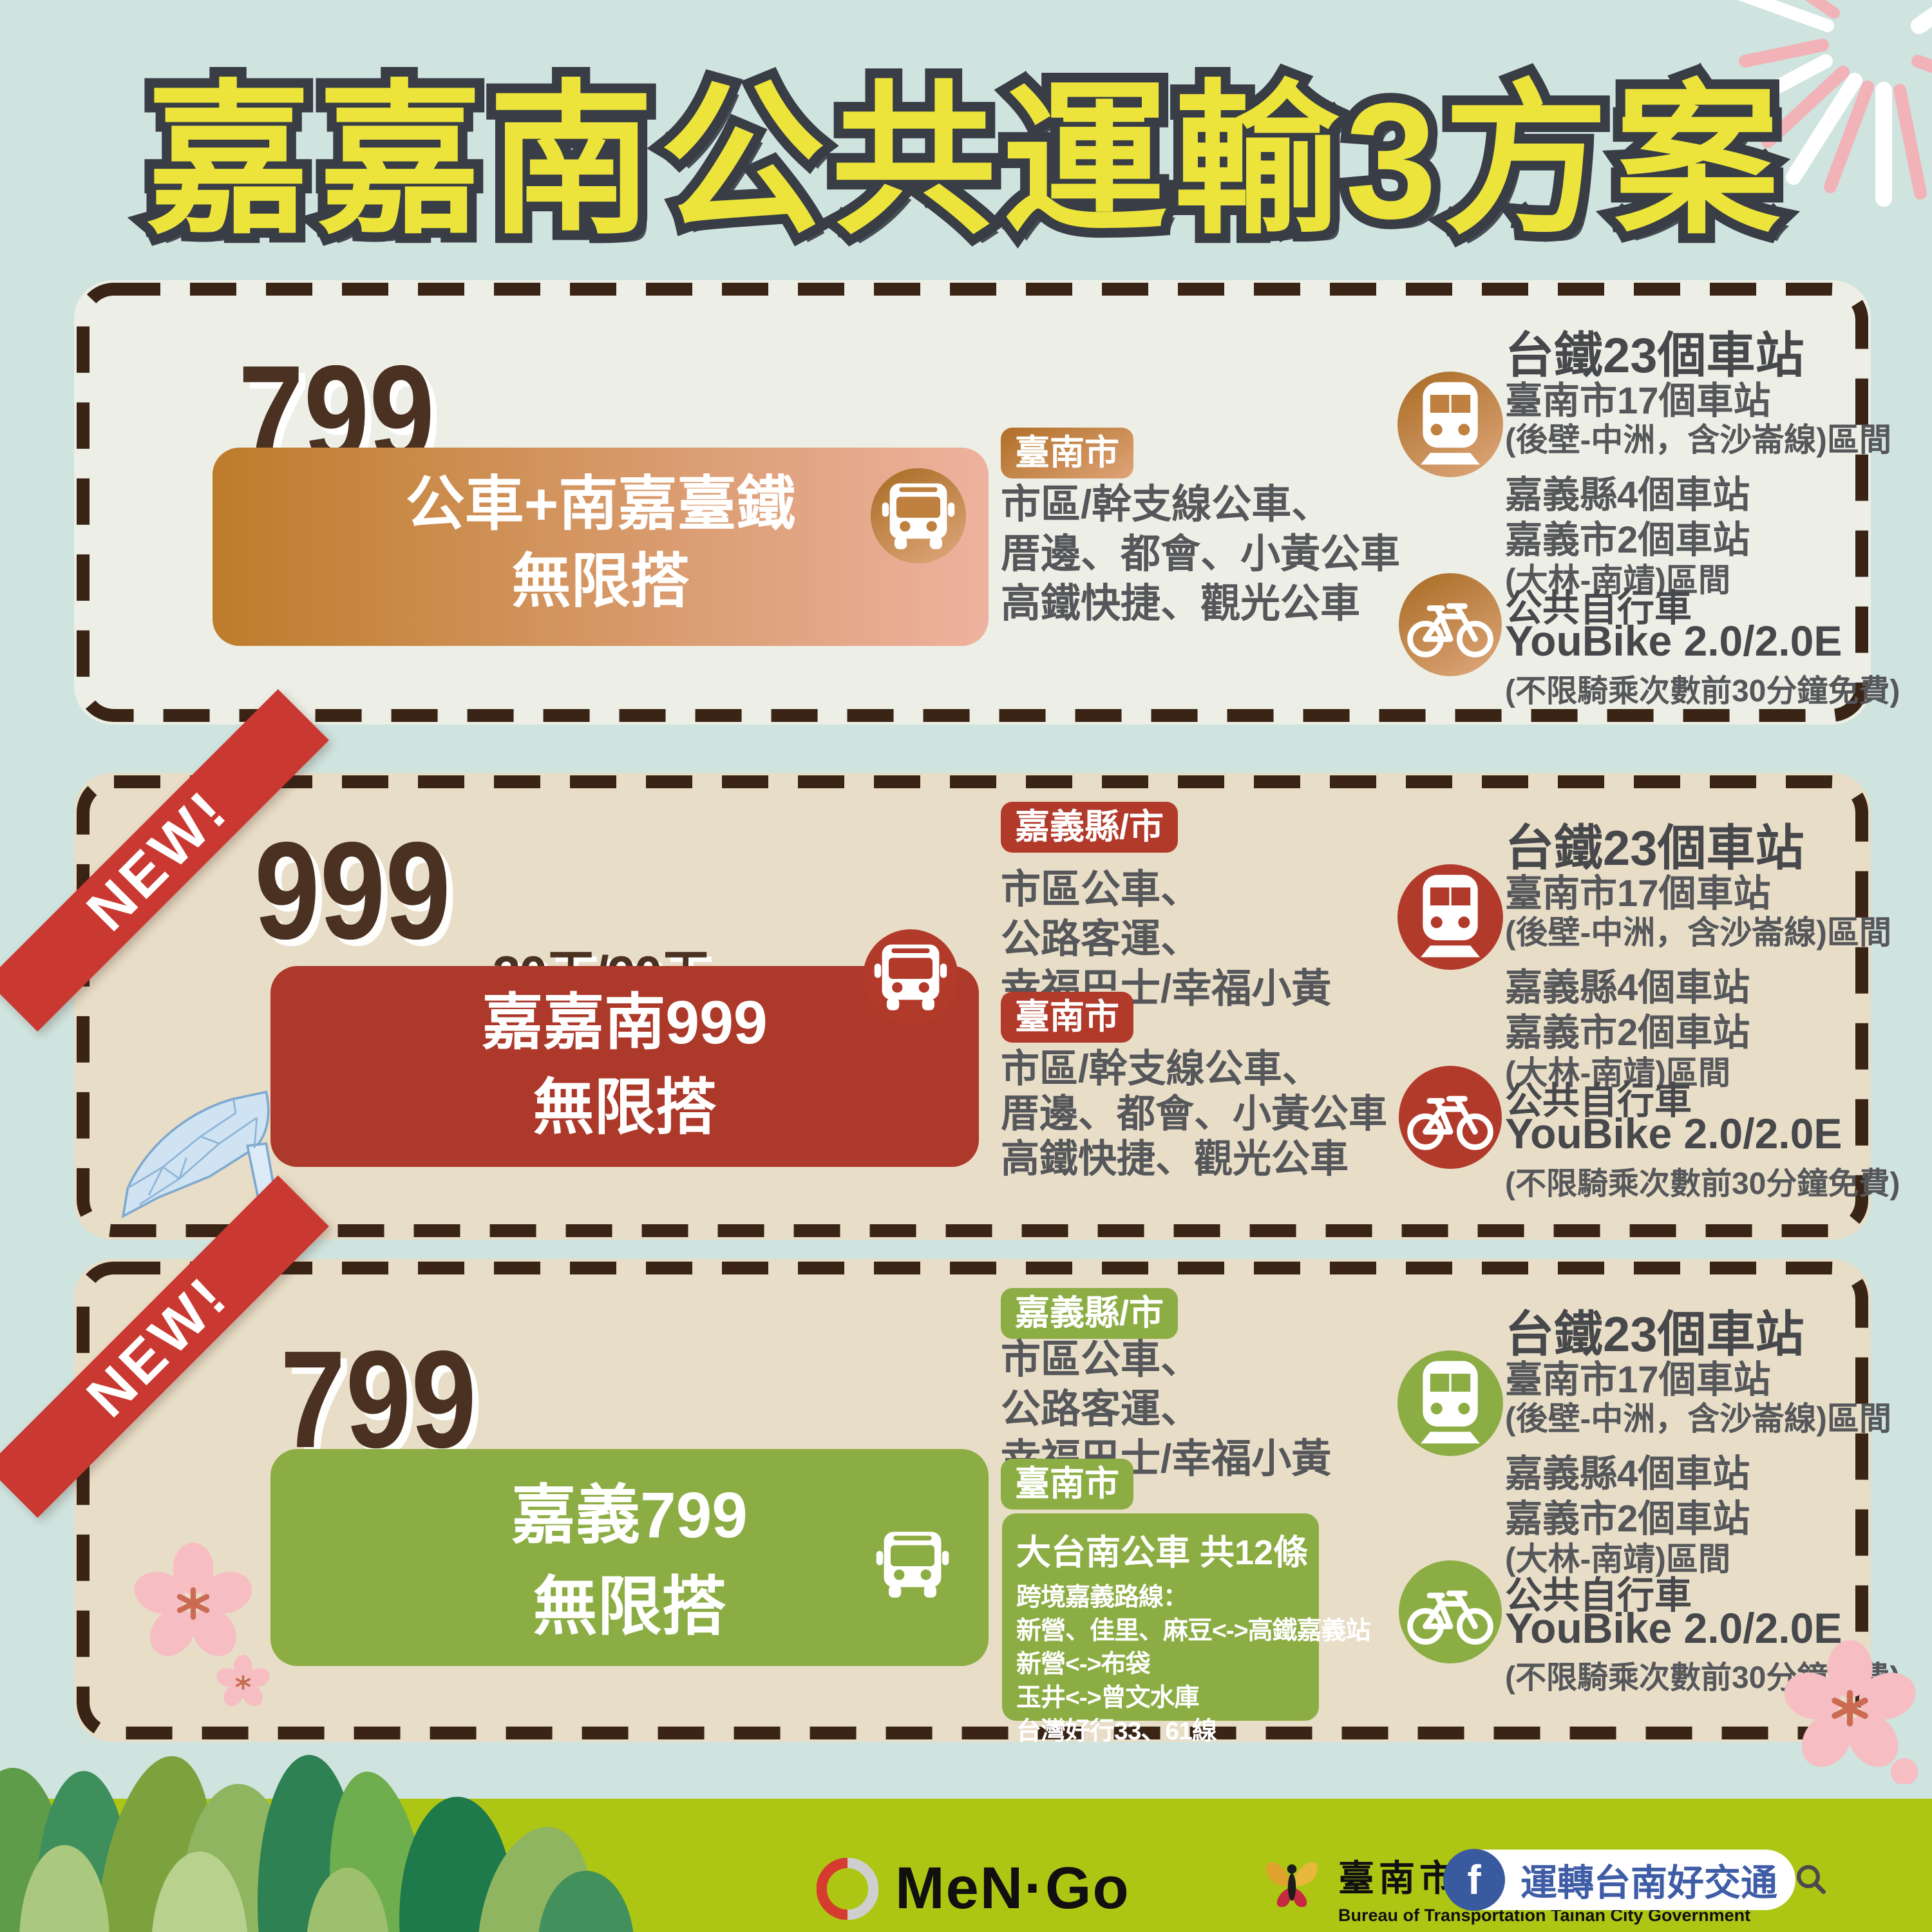 The width and height of the screenshot is (1932, 1932). Describe the element at coordinates (629, 1515) in the screenshot. I see `plan-name-line1: 嘉義799` at that location.